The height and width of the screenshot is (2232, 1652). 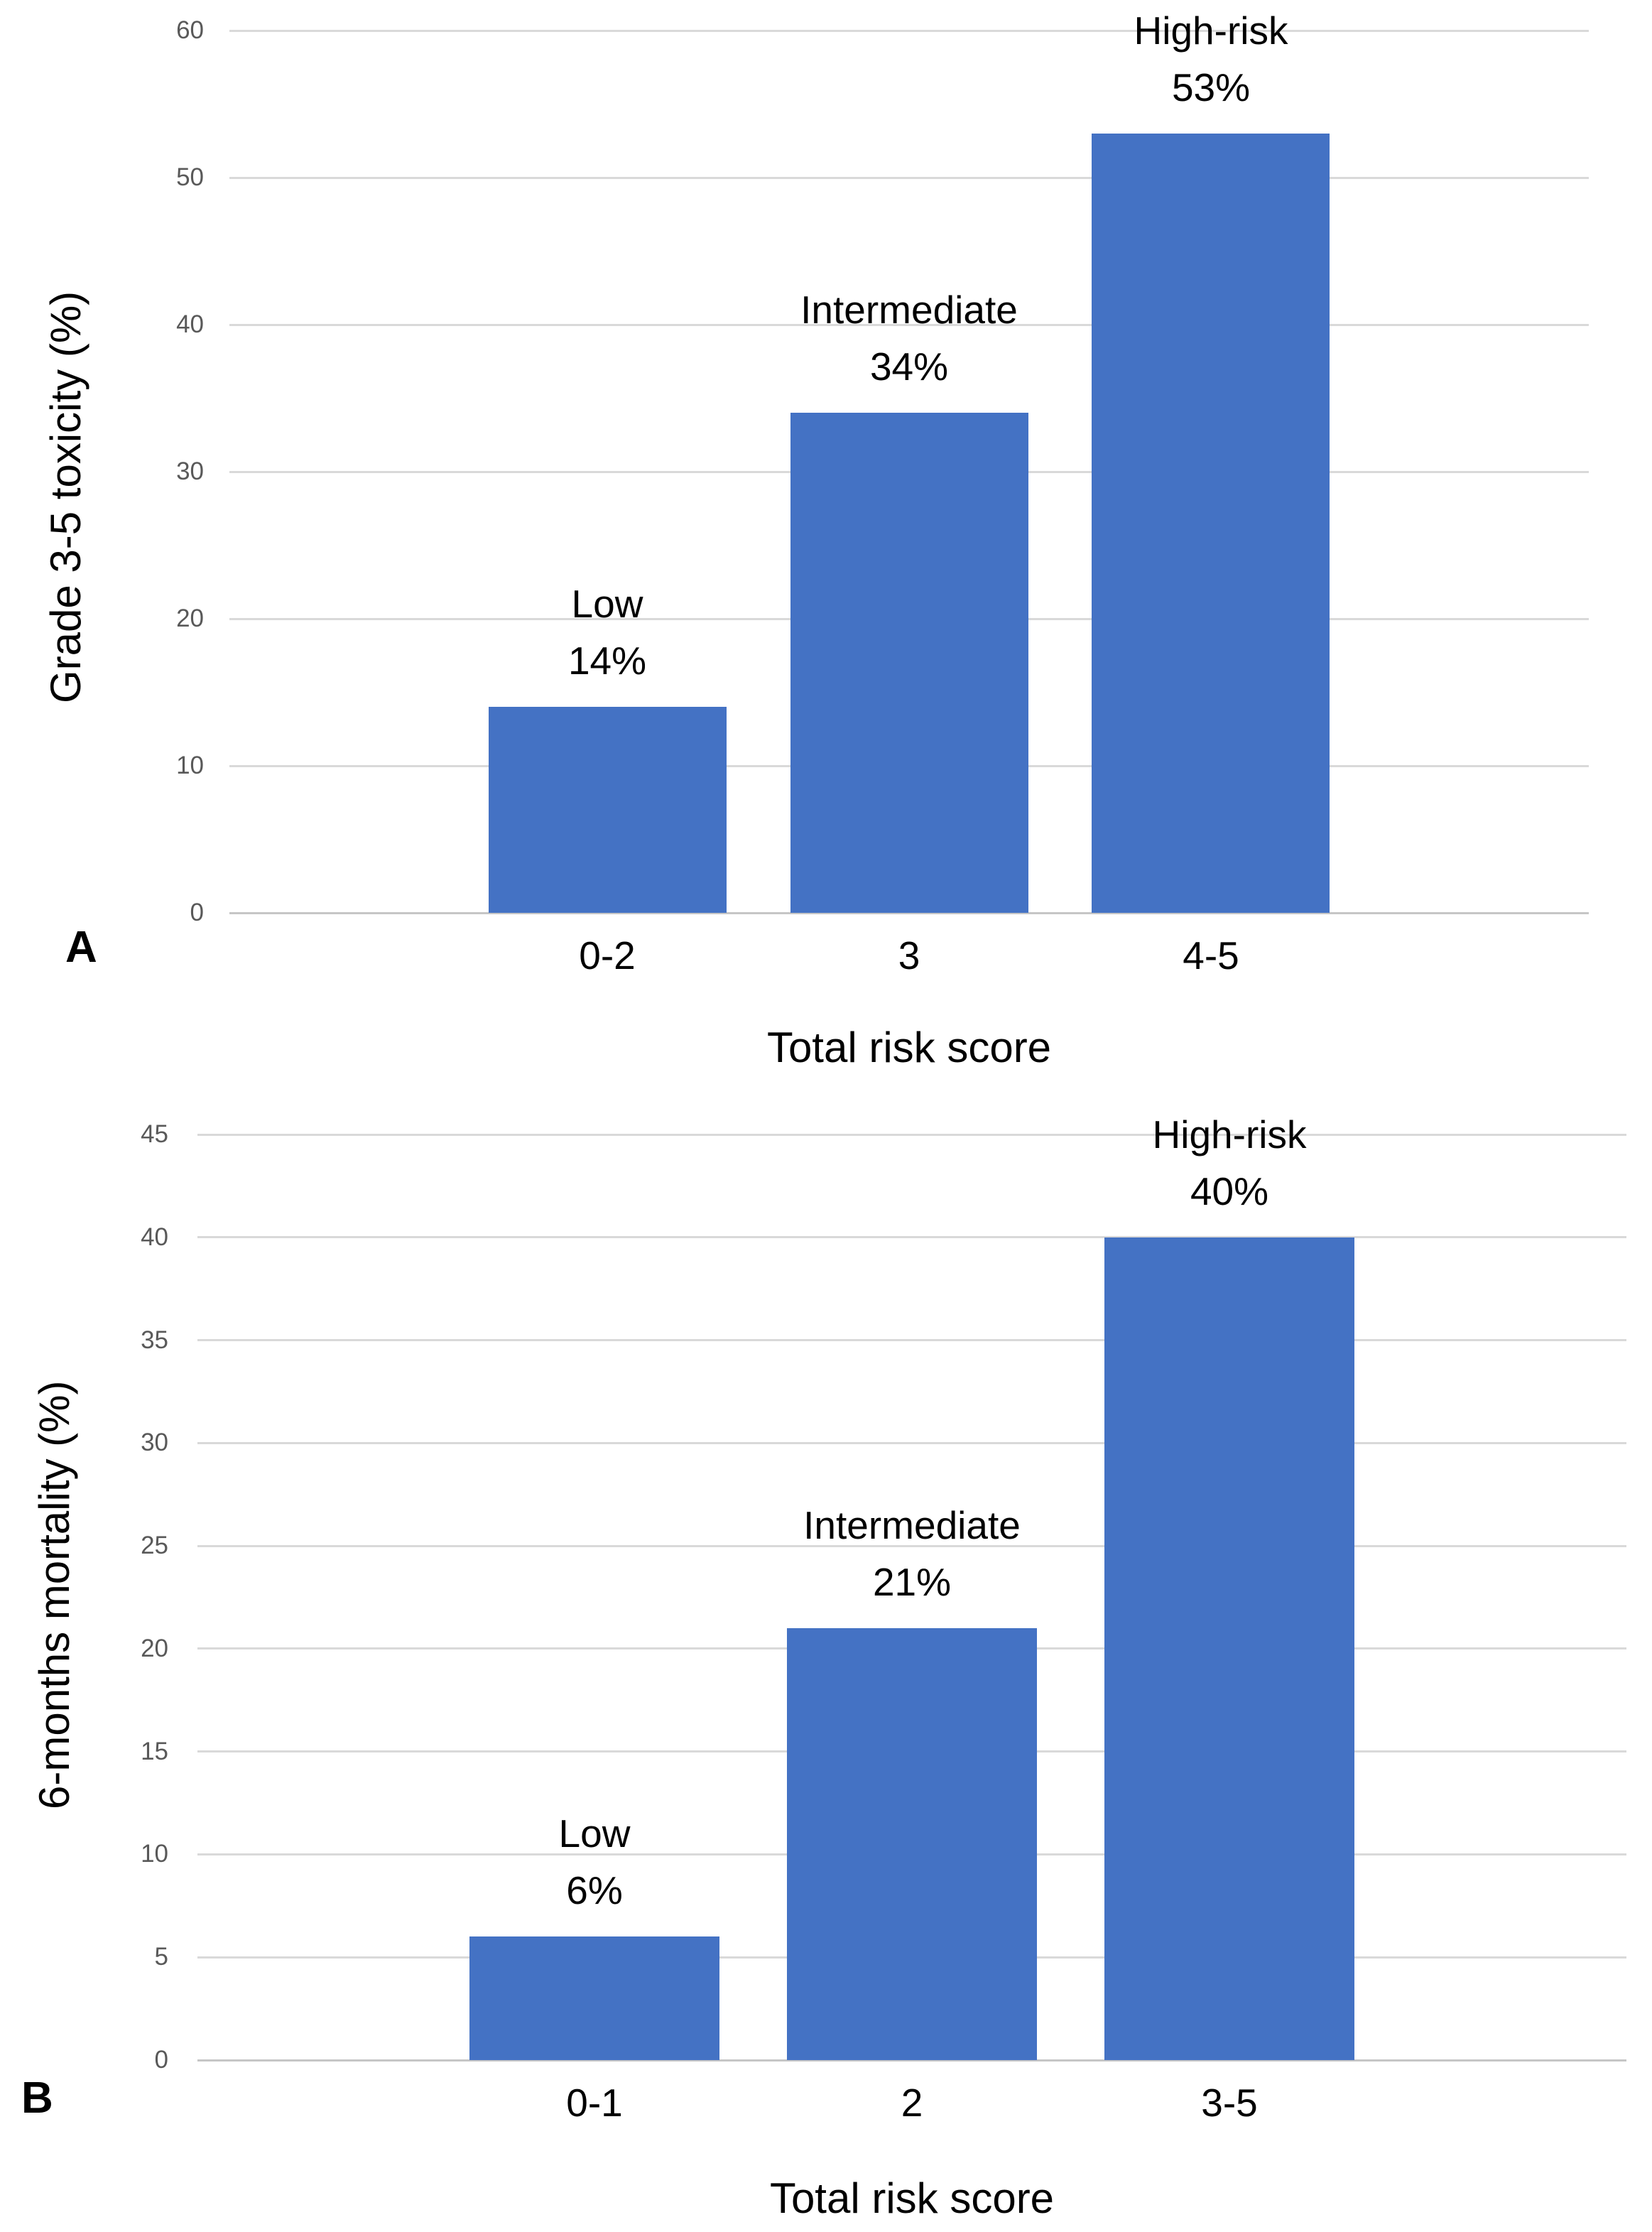 I want to click on y-tick-label-15: 15, so click(x=154, y=1751).